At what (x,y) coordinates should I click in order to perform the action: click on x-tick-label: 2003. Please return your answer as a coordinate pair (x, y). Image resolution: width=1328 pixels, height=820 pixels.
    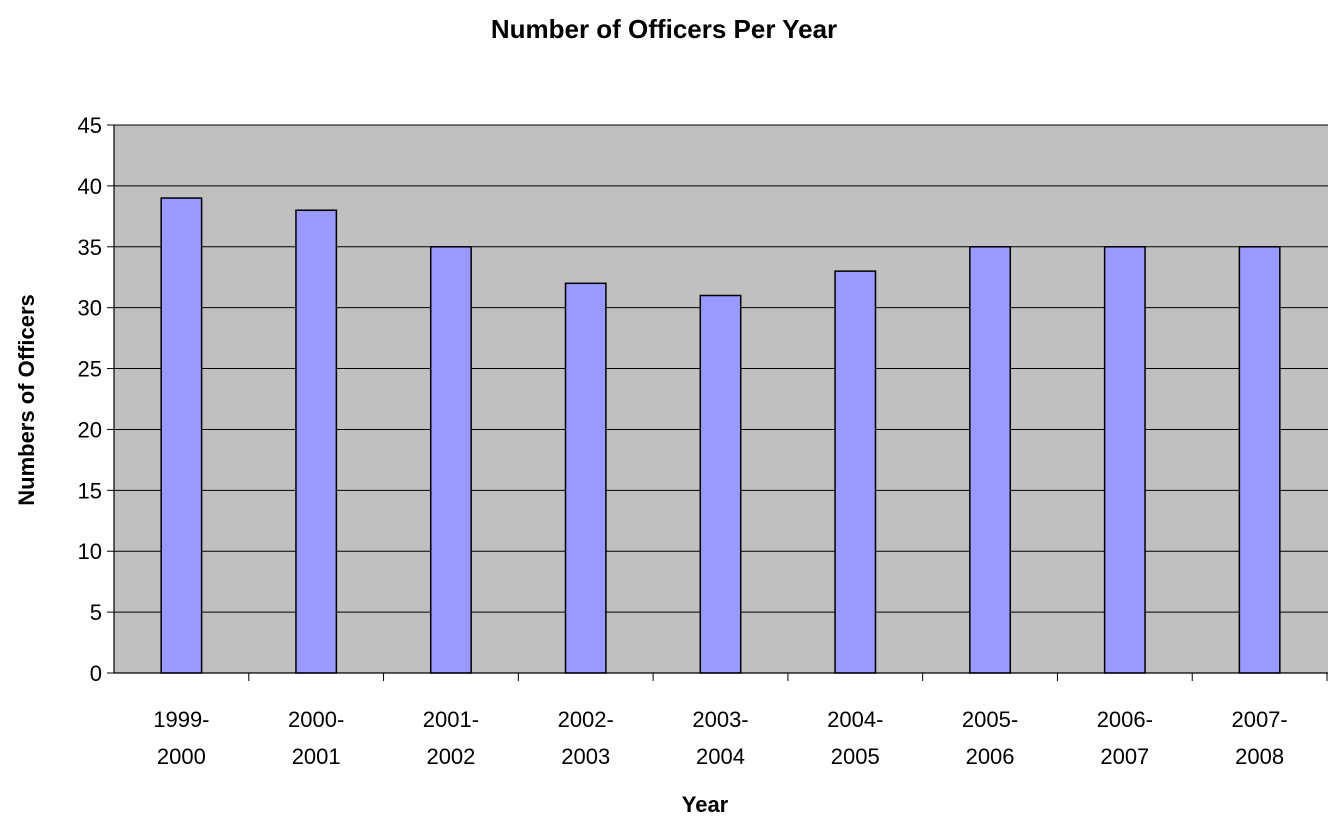
    Looking at the image, I should click on (585, 756).